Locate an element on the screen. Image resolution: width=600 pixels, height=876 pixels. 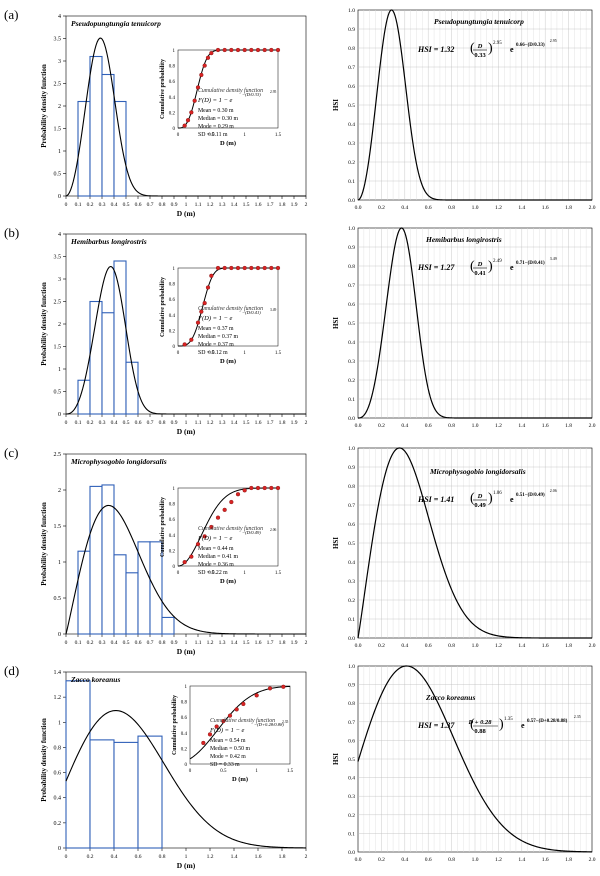
y-tick-label: 1.5 is located at coordinates (58, 130).